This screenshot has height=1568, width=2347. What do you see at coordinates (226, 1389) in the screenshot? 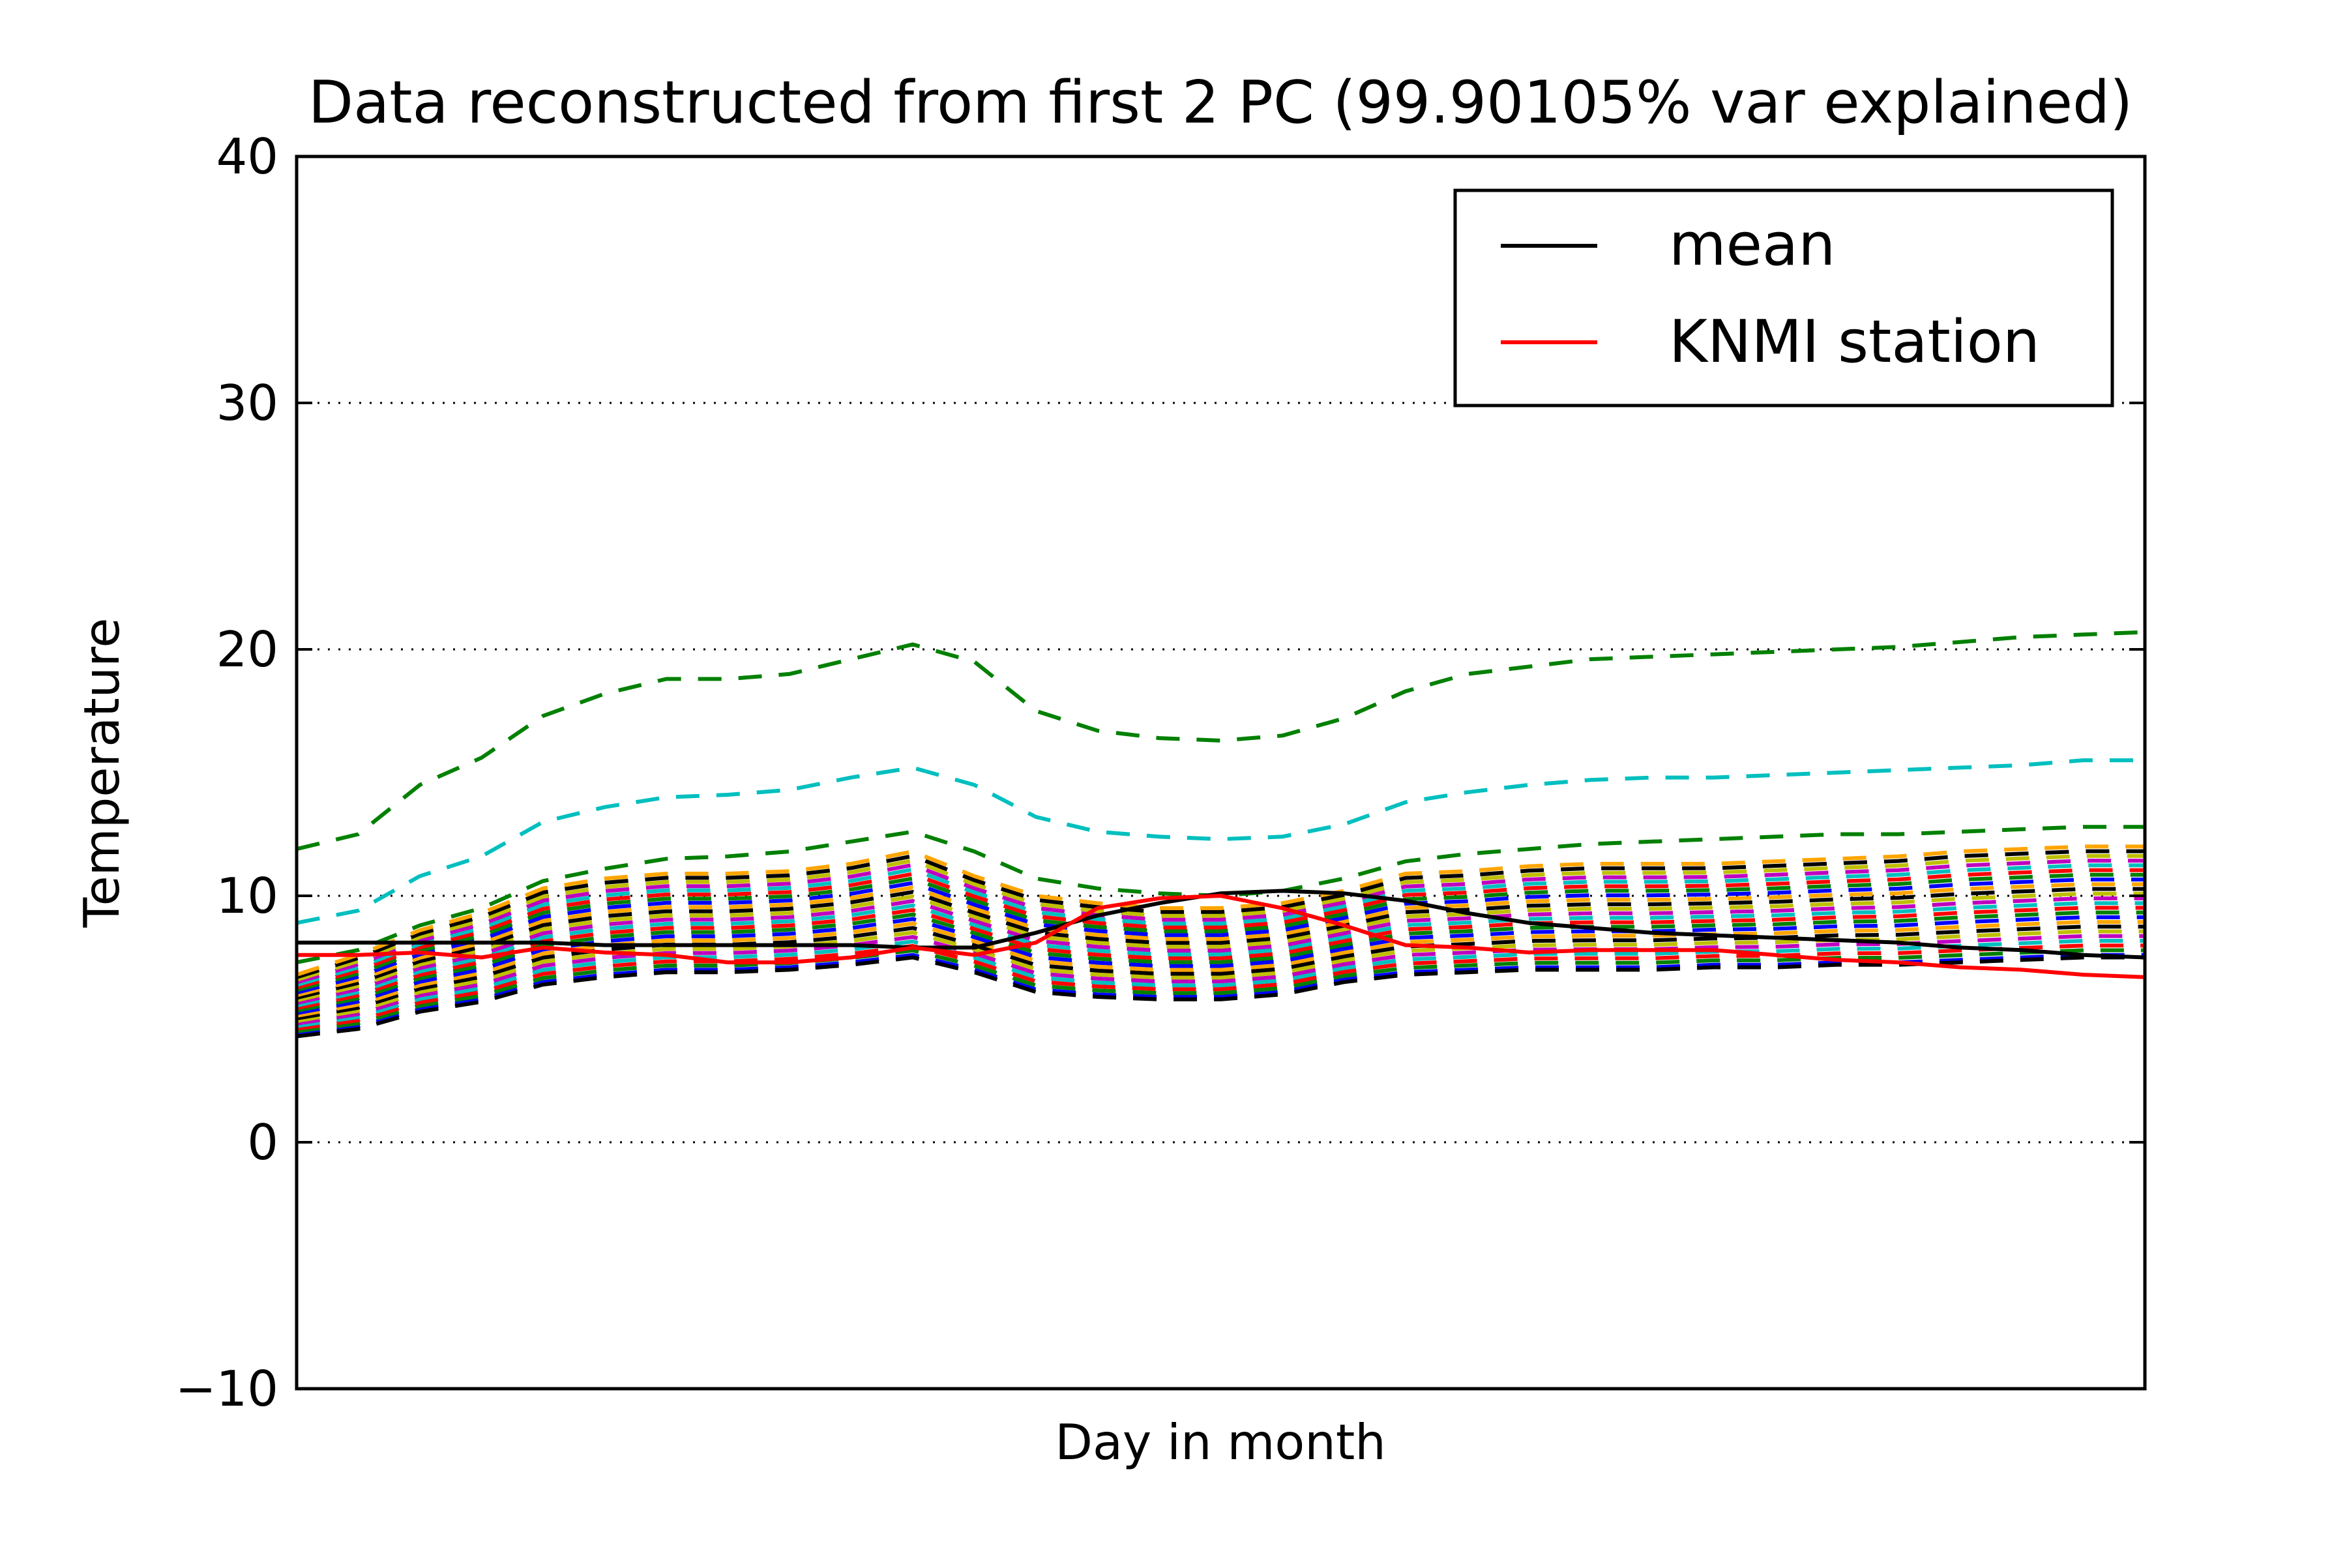
I see `y-tick-label: −10` at bounding box center [226, 1389].